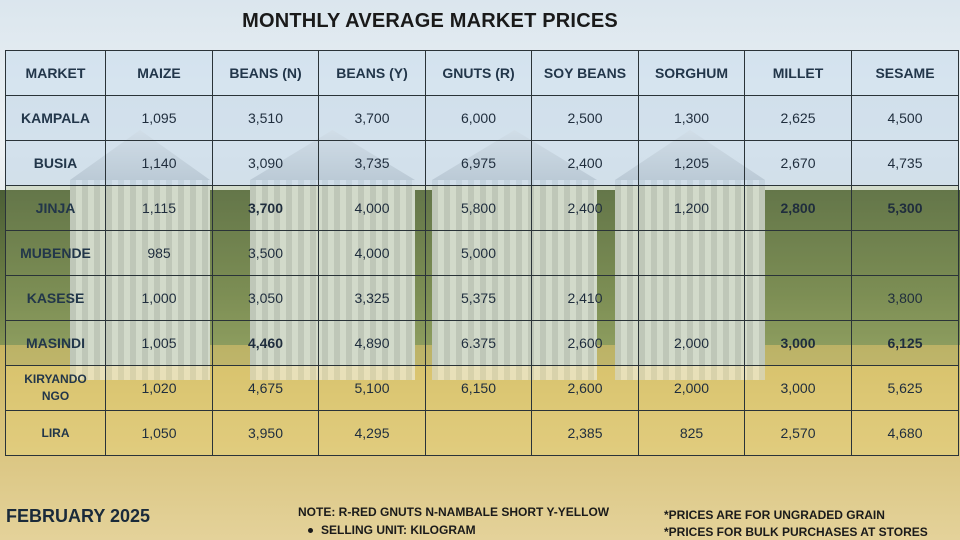  I want to click on price-cell: 6,000, so click(478, 118).